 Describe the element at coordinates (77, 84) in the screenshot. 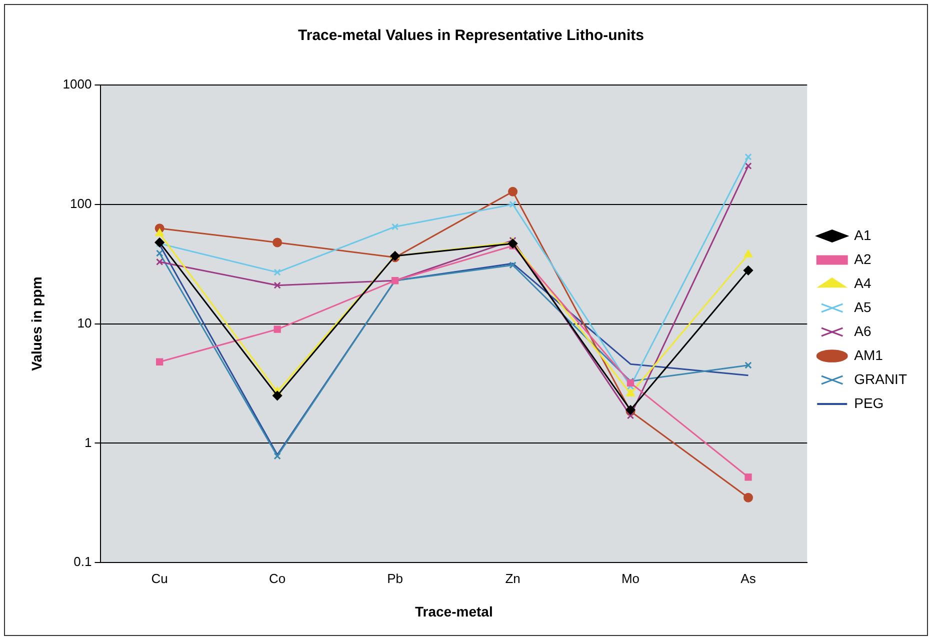

I see `y-tick-label: 1000` at that location.